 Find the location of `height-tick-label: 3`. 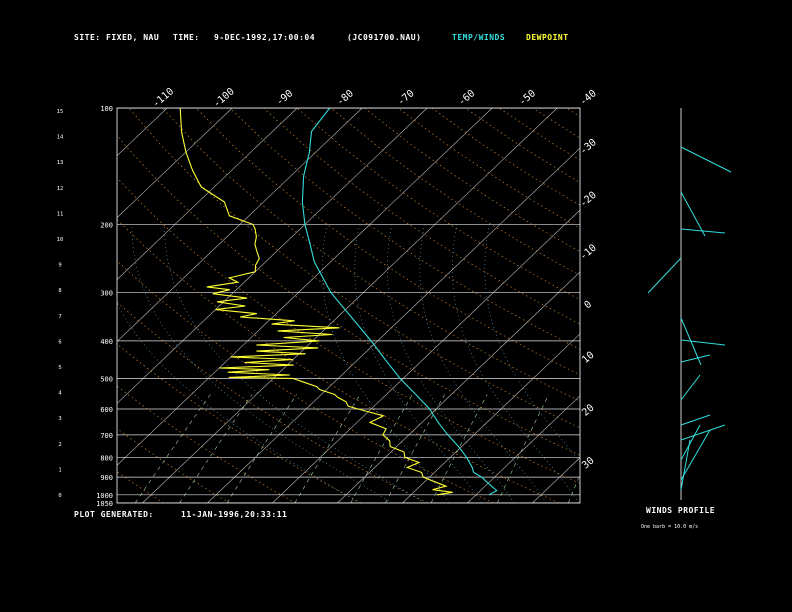

height-tick-label: 3 is located at coordinates (59, 419).